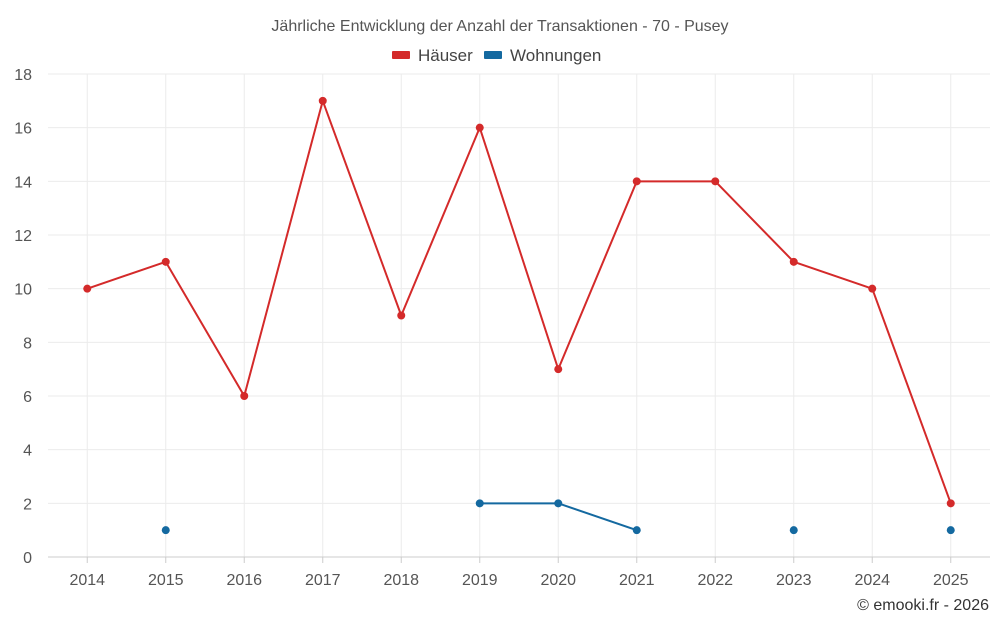 The width and height of the screenshot is (1000, 625). I want to click on y-tick-label: 16, so click(23, 129).